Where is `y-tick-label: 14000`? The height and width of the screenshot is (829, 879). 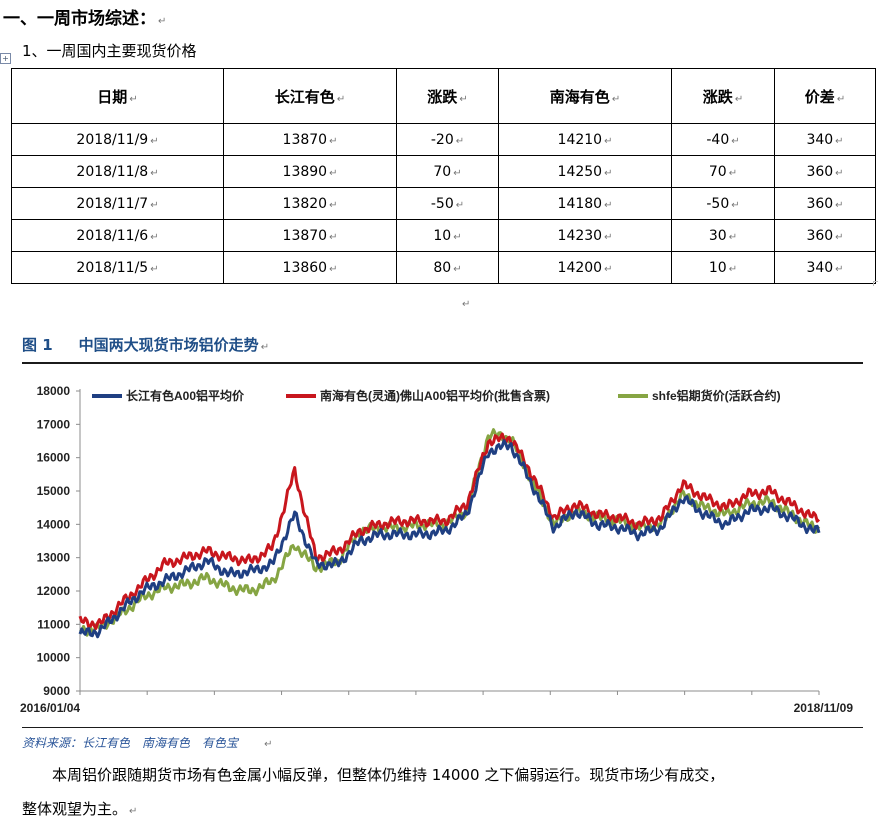 y-tick-label: 14000 is located at coordinates (54, 524).